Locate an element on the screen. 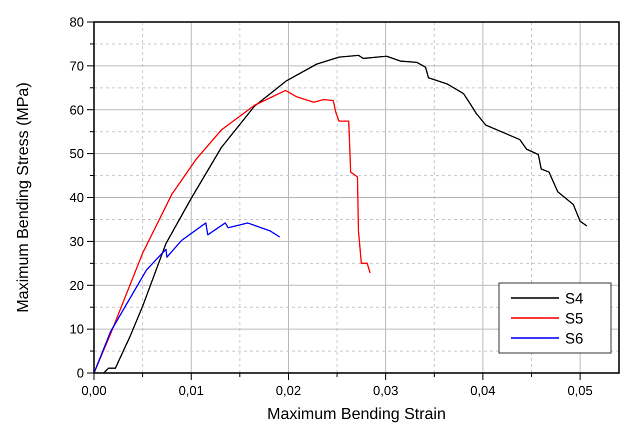 The height and width of the screenshot is (433, 631). x-tick-label: 0,04 is located at coordinates (483, 390).